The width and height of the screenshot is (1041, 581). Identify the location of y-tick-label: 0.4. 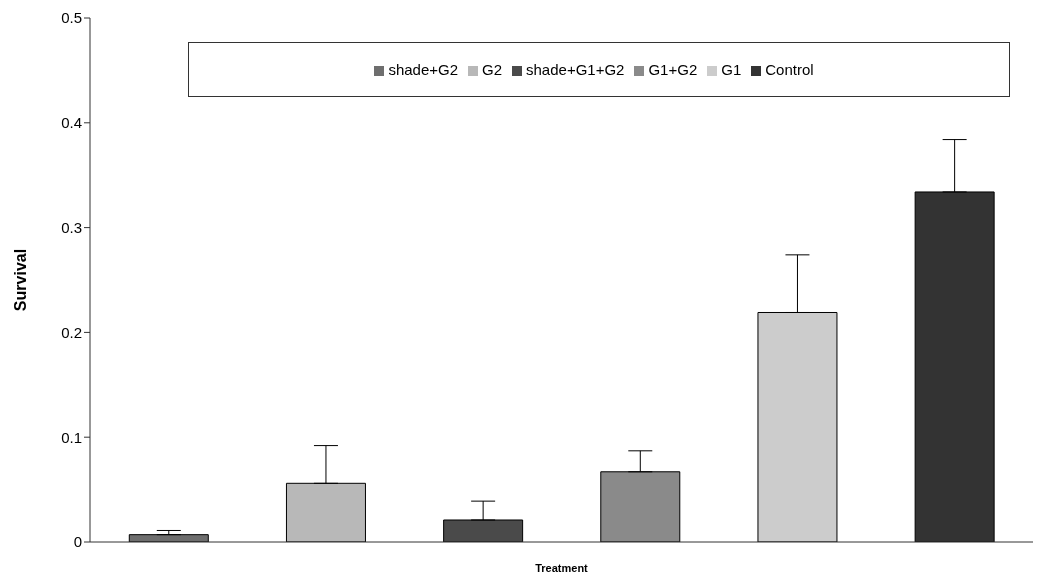
(71, 123).